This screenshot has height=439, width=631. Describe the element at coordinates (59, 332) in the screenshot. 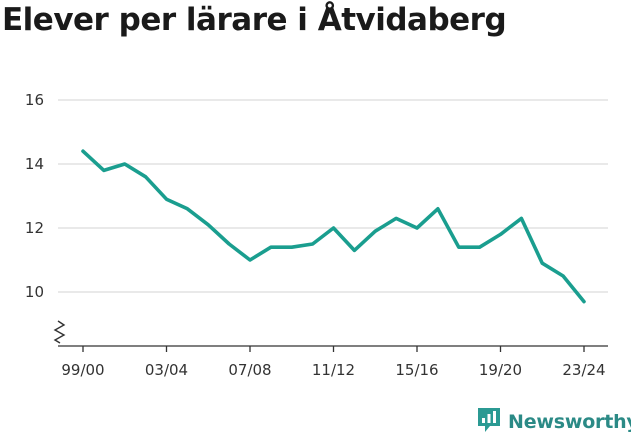

I see `y-axis-break-icon` at that location.